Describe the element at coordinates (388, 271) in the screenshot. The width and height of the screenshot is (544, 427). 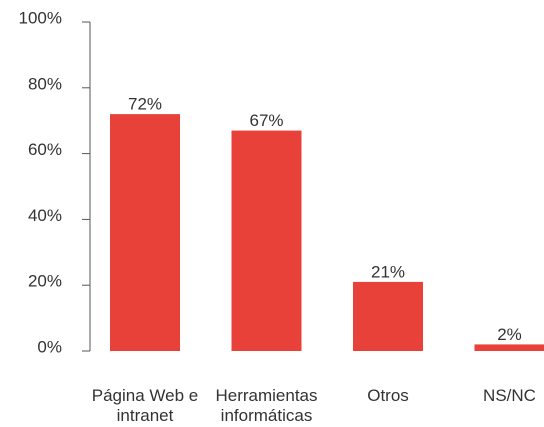
I see `value-label: 21%` at that location.